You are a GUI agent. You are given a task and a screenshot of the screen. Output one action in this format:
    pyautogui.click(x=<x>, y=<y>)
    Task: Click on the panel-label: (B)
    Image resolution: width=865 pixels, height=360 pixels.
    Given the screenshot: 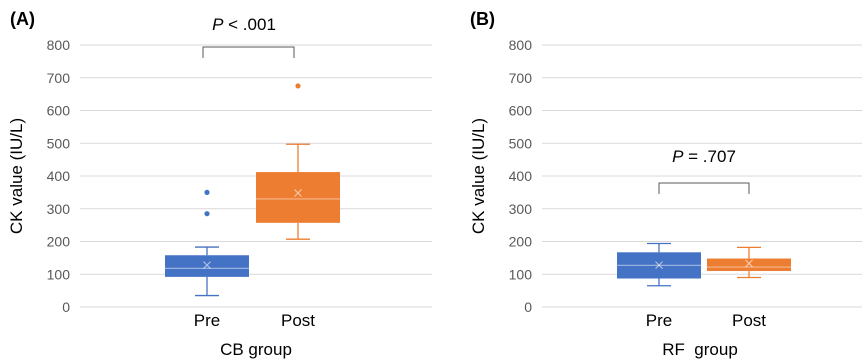 What is the action you would take?
    pyautogui.click(x=482, y=19)
    